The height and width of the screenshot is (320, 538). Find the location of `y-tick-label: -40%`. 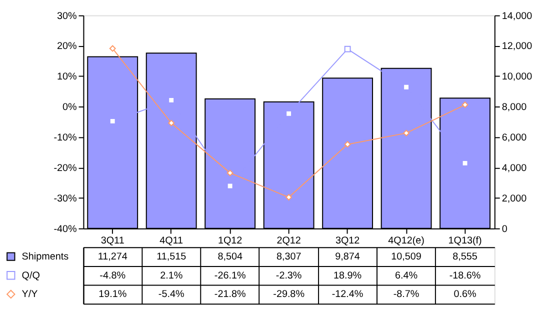

y-tick-label: -40% is located at coordinates (65, 229).